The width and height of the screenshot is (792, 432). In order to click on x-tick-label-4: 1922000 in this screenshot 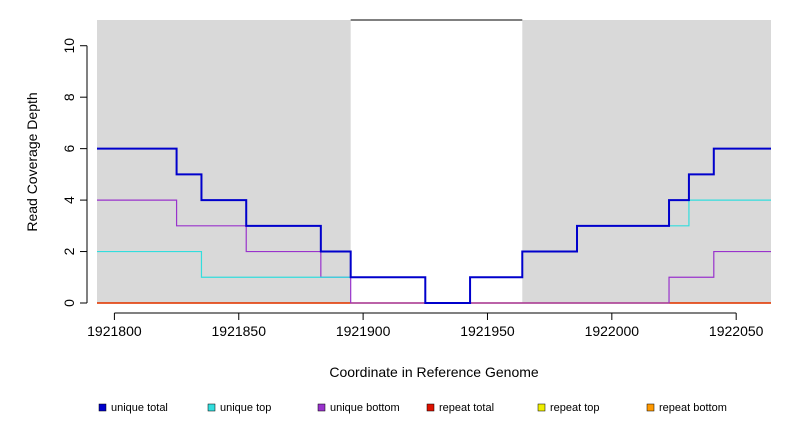, I will do `click(612, 331)`.